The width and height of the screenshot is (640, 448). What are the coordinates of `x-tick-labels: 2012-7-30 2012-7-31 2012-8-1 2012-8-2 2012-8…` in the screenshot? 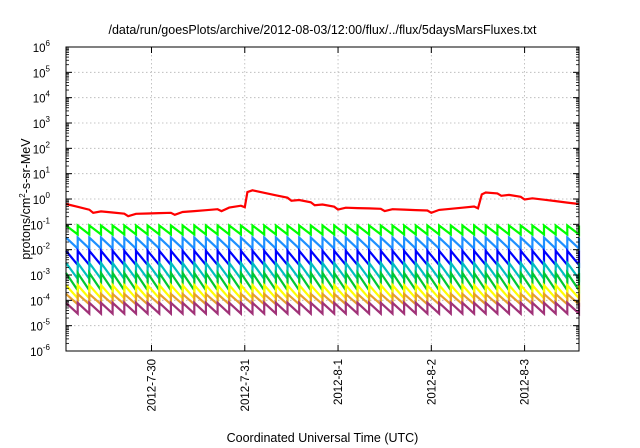 It's located at (339, 385).